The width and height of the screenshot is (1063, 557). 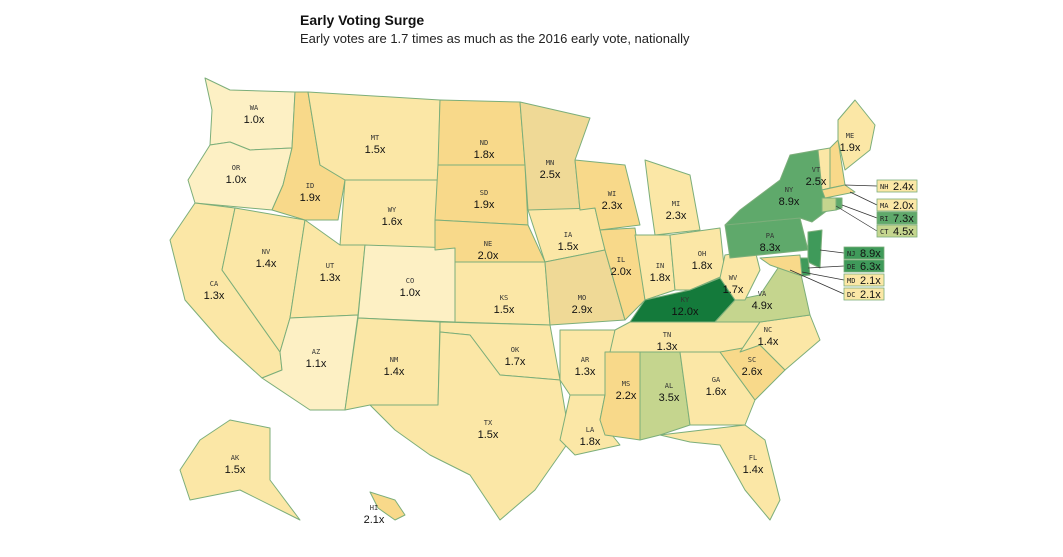 What do you see at coordinates (375, 138) in the screenshot?
I see `state-abbr-mt: MT` at bounding box center [375, 138].